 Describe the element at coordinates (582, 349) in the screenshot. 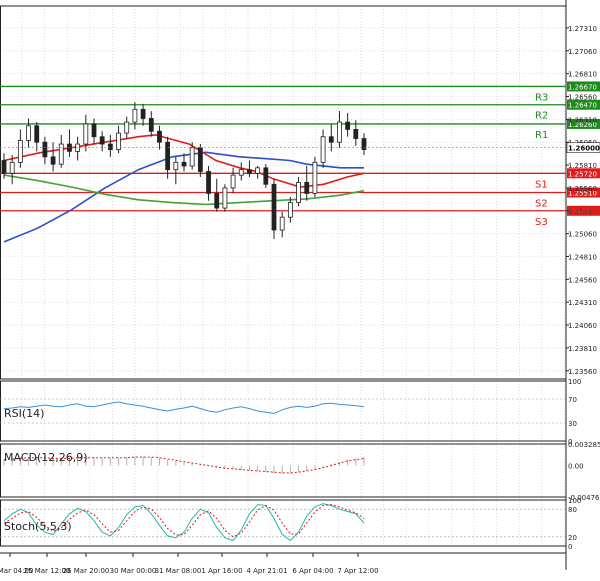

I see `price-tick-label: 1.23810` at that location.